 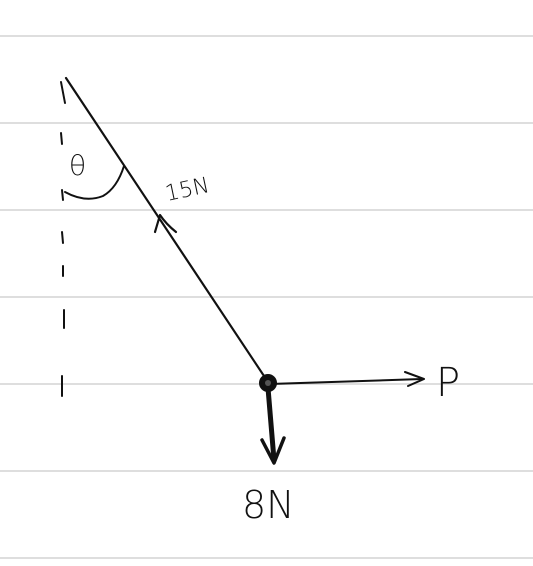 I want to click on pull-force-line, so click(x=346, y=381).